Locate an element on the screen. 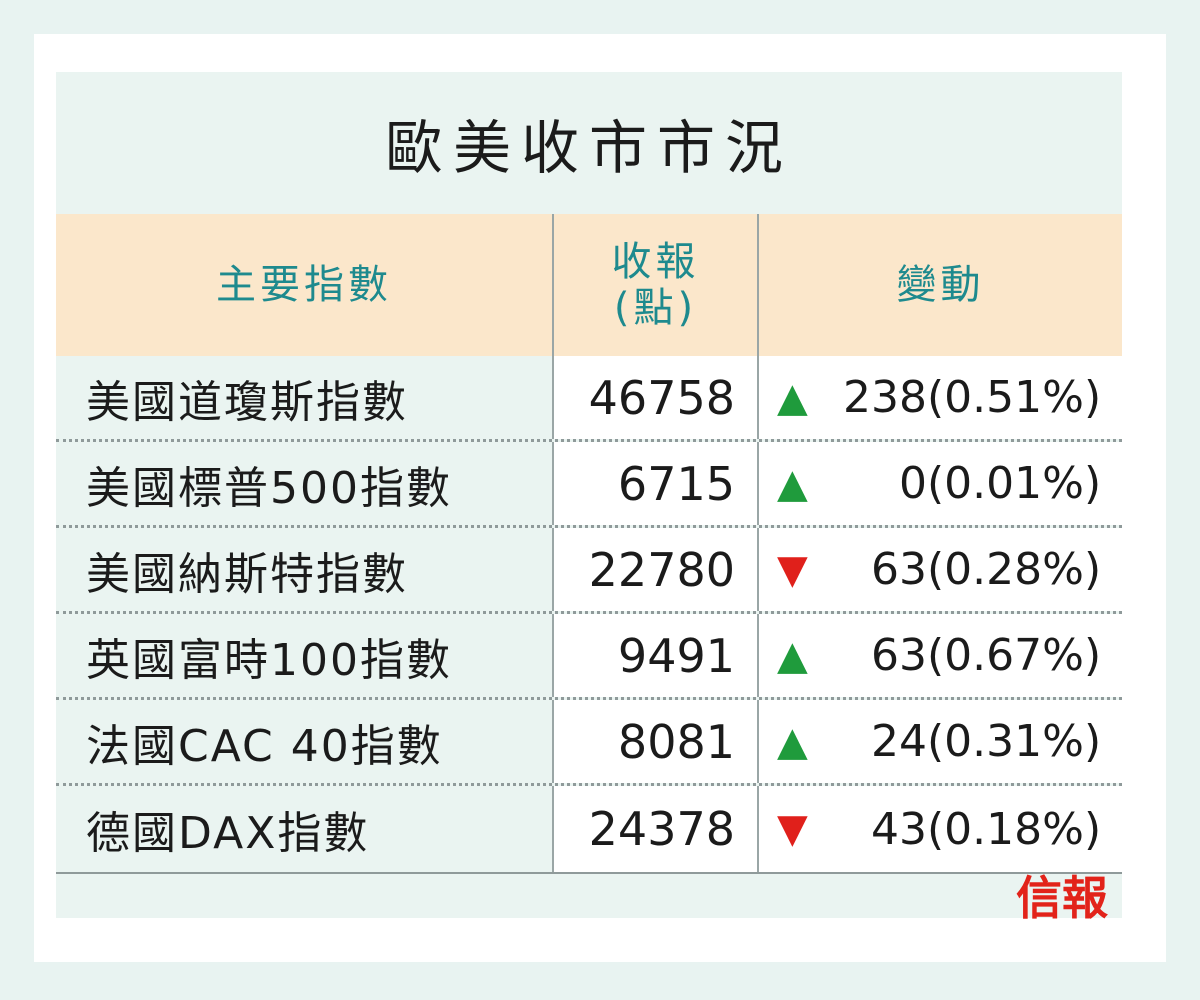  index-name: 美國道瓊斯指數 is located at coordinates (247, 402).